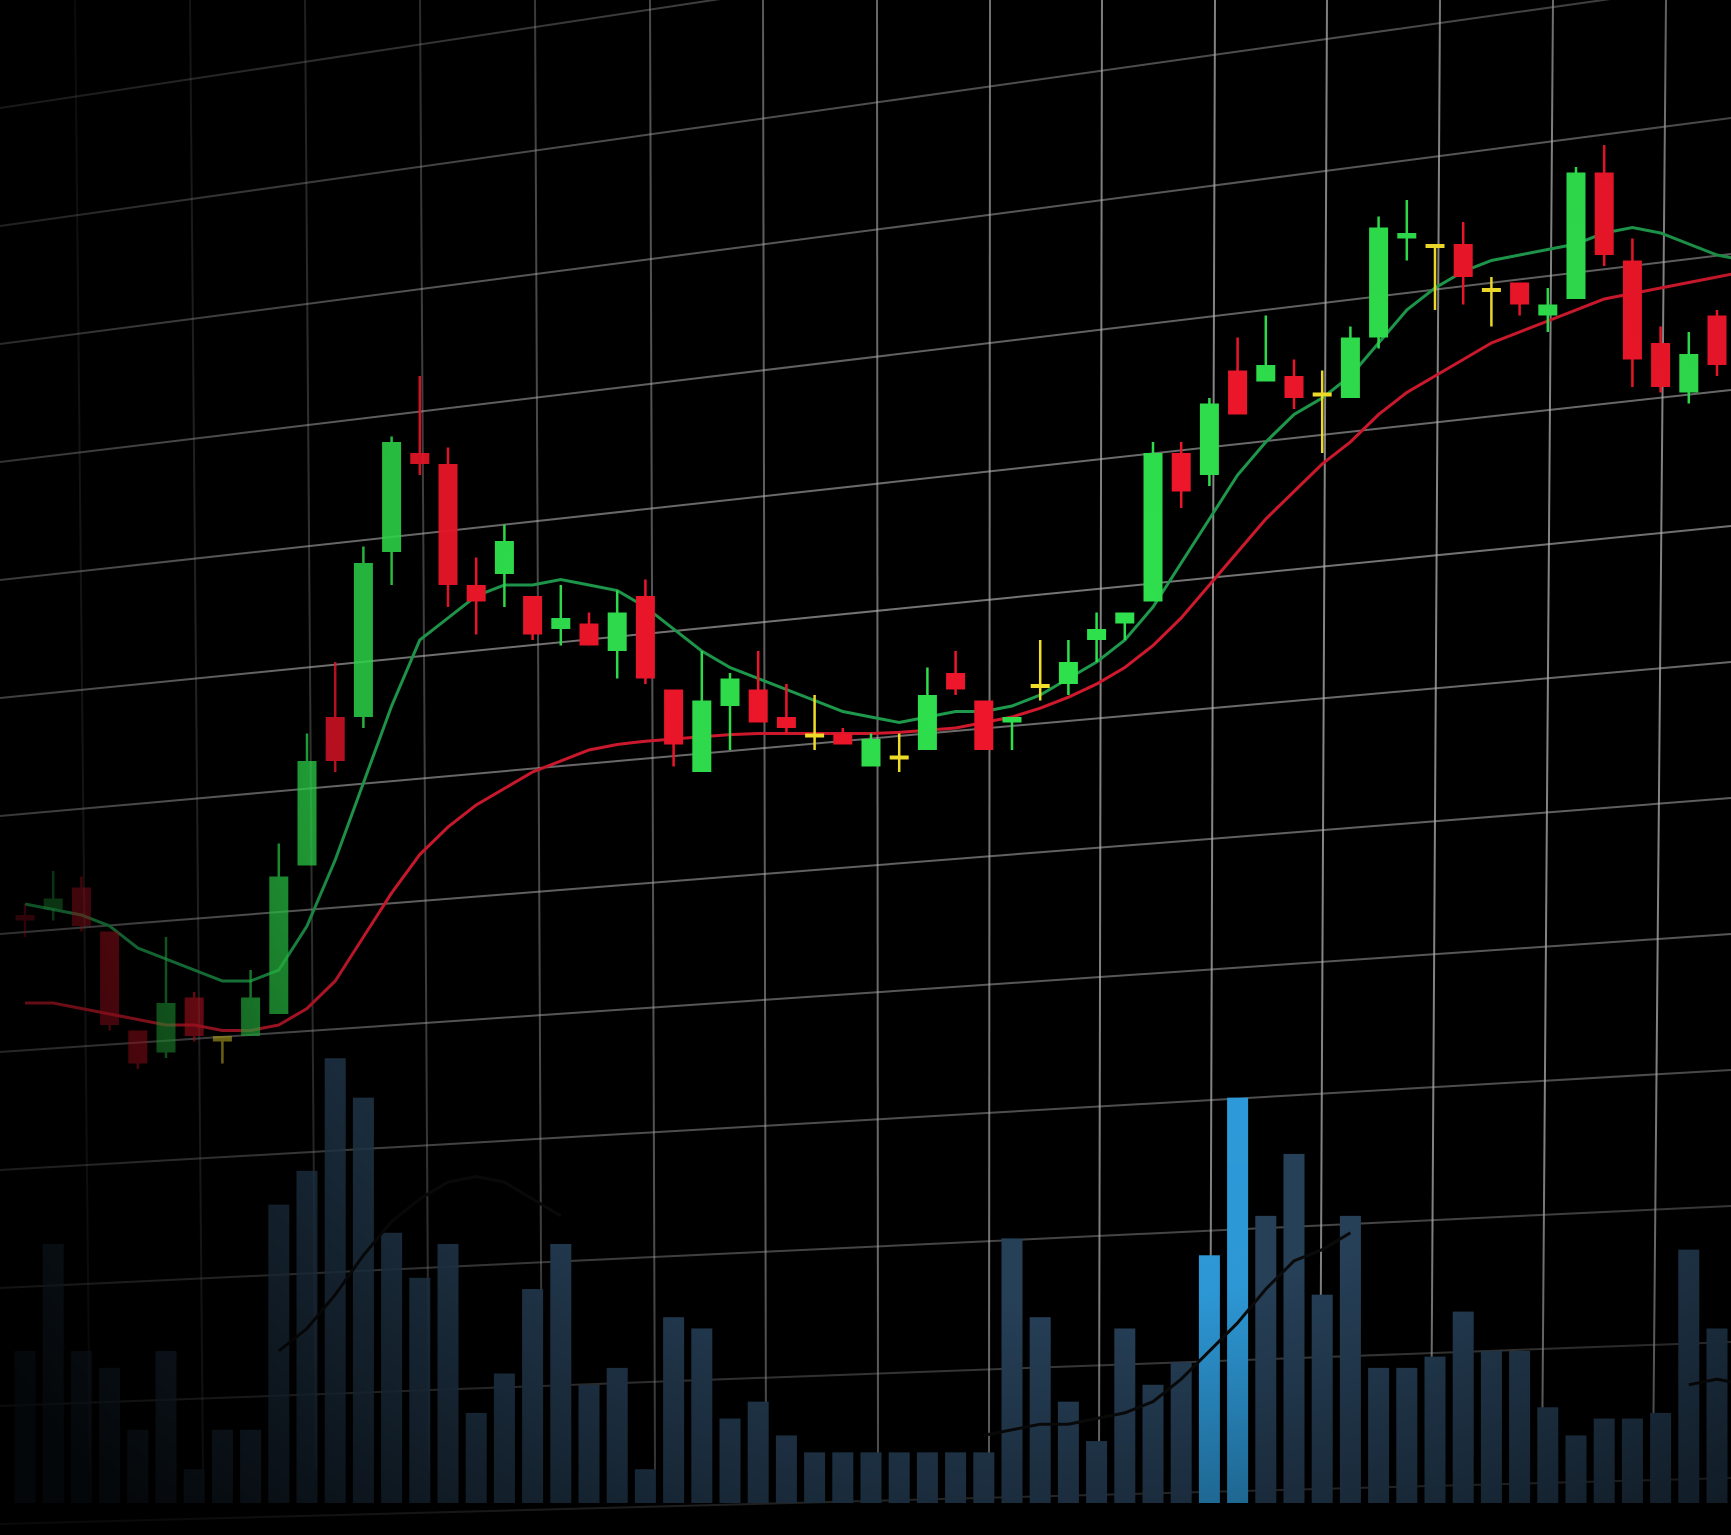  Describe the element at coordinates (877, 735) in the screenshot. I see `grid-line-vertical` at that location.